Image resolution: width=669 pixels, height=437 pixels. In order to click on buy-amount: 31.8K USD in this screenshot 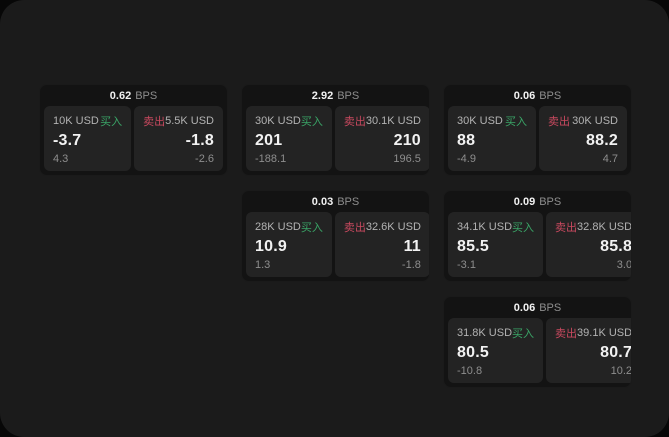, I will do `click(485, 333)`.